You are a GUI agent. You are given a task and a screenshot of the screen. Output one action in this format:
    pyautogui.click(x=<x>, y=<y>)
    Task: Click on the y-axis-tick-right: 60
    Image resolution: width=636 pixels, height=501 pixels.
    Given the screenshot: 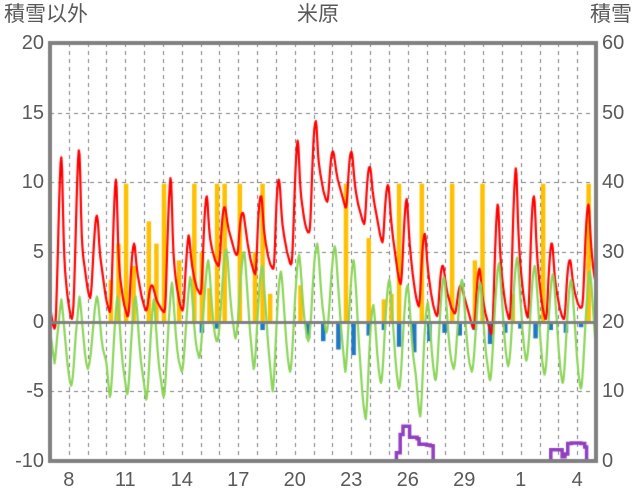 What is the action you would take?
    pyautogui.click(x=613, y=43)
    